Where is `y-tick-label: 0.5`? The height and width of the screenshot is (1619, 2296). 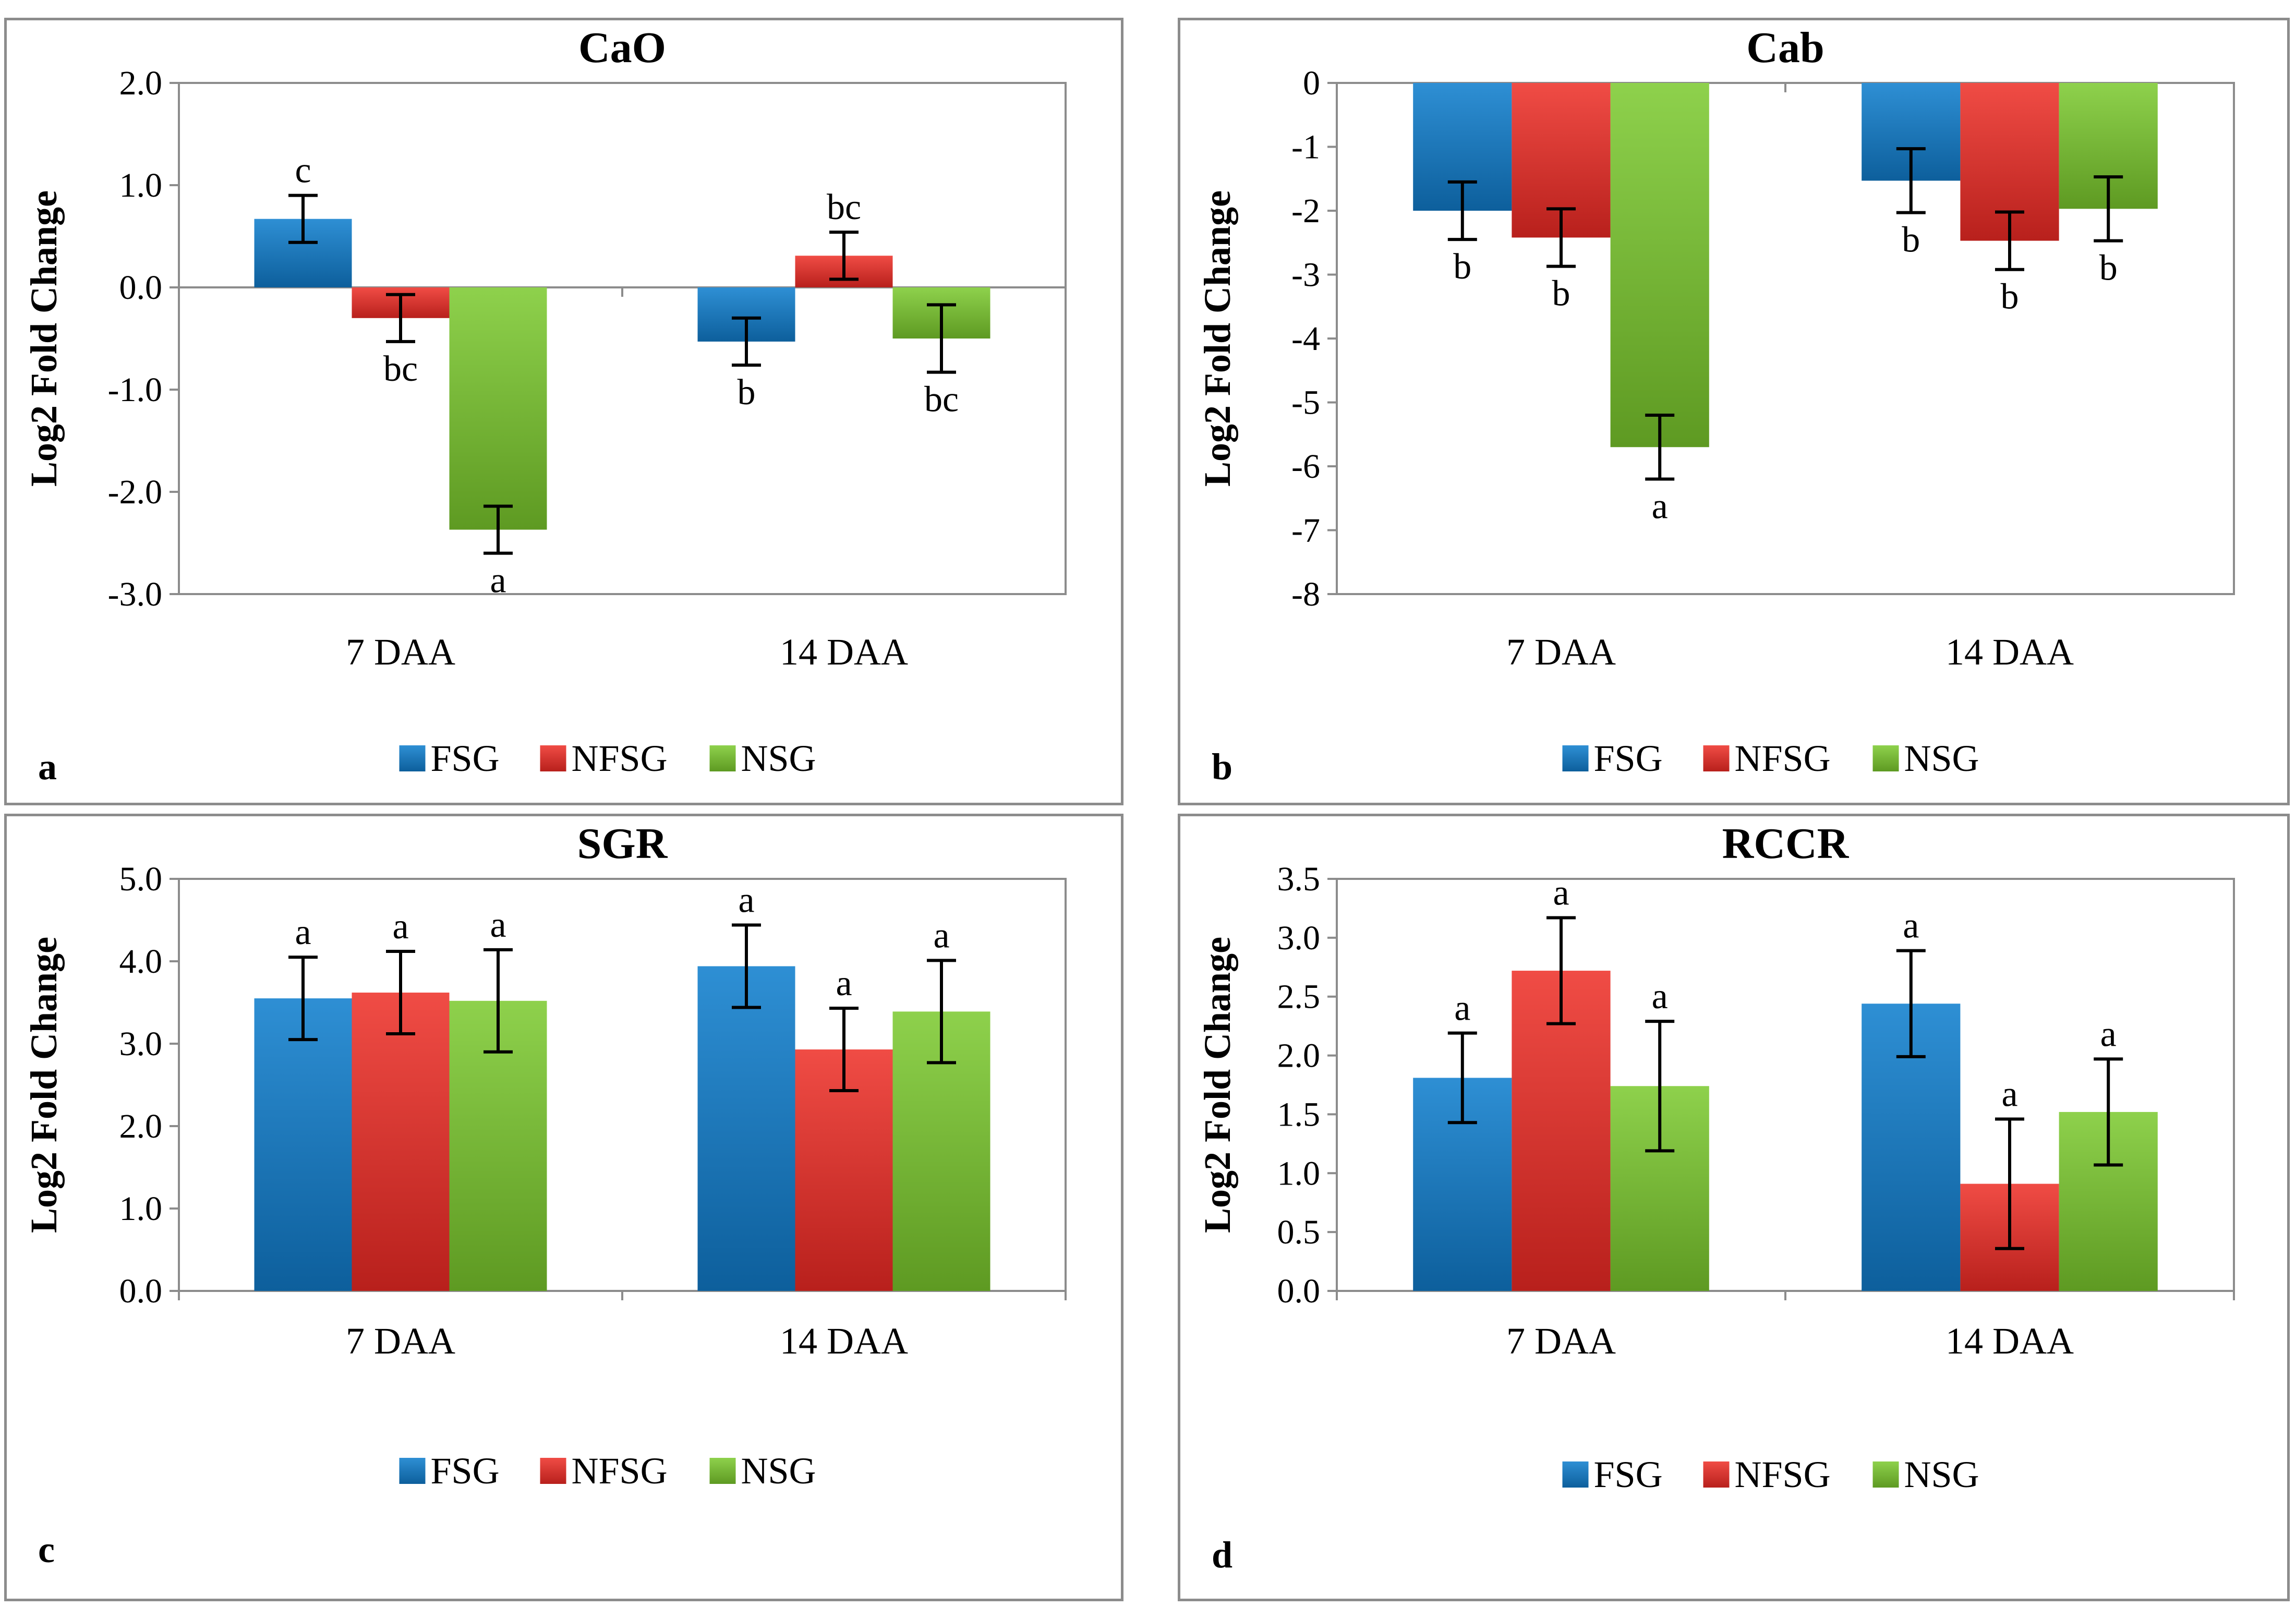
y-tick-label: 0.5 is located at coordinates (1299, 1232).